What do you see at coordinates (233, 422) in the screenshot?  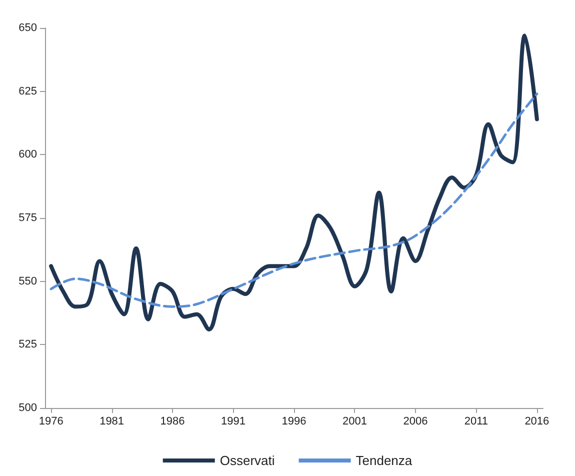 I see `x-tick-label: 1991` at bounding box center [233, 422].